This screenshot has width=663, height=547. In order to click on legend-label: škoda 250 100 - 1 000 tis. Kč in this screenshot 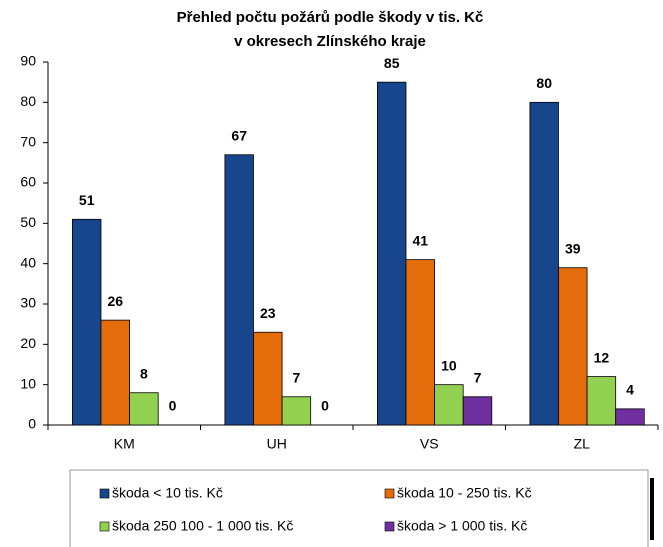, I will do `click(202, 526)`.